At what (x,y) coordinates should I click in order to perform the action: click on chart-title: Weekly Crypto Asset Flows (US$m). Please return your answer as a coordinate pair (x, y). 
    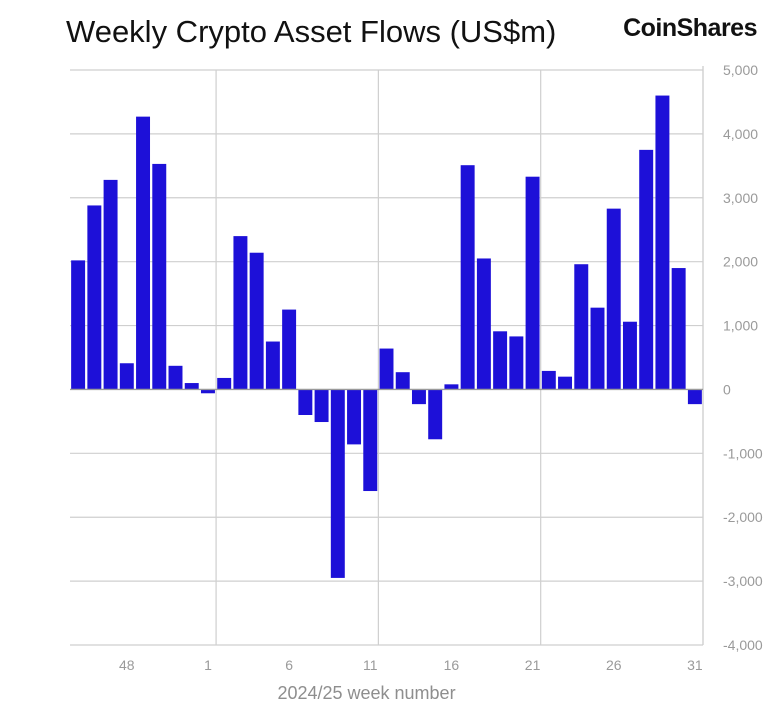
    Looking at the image, I should click on (311, 31).